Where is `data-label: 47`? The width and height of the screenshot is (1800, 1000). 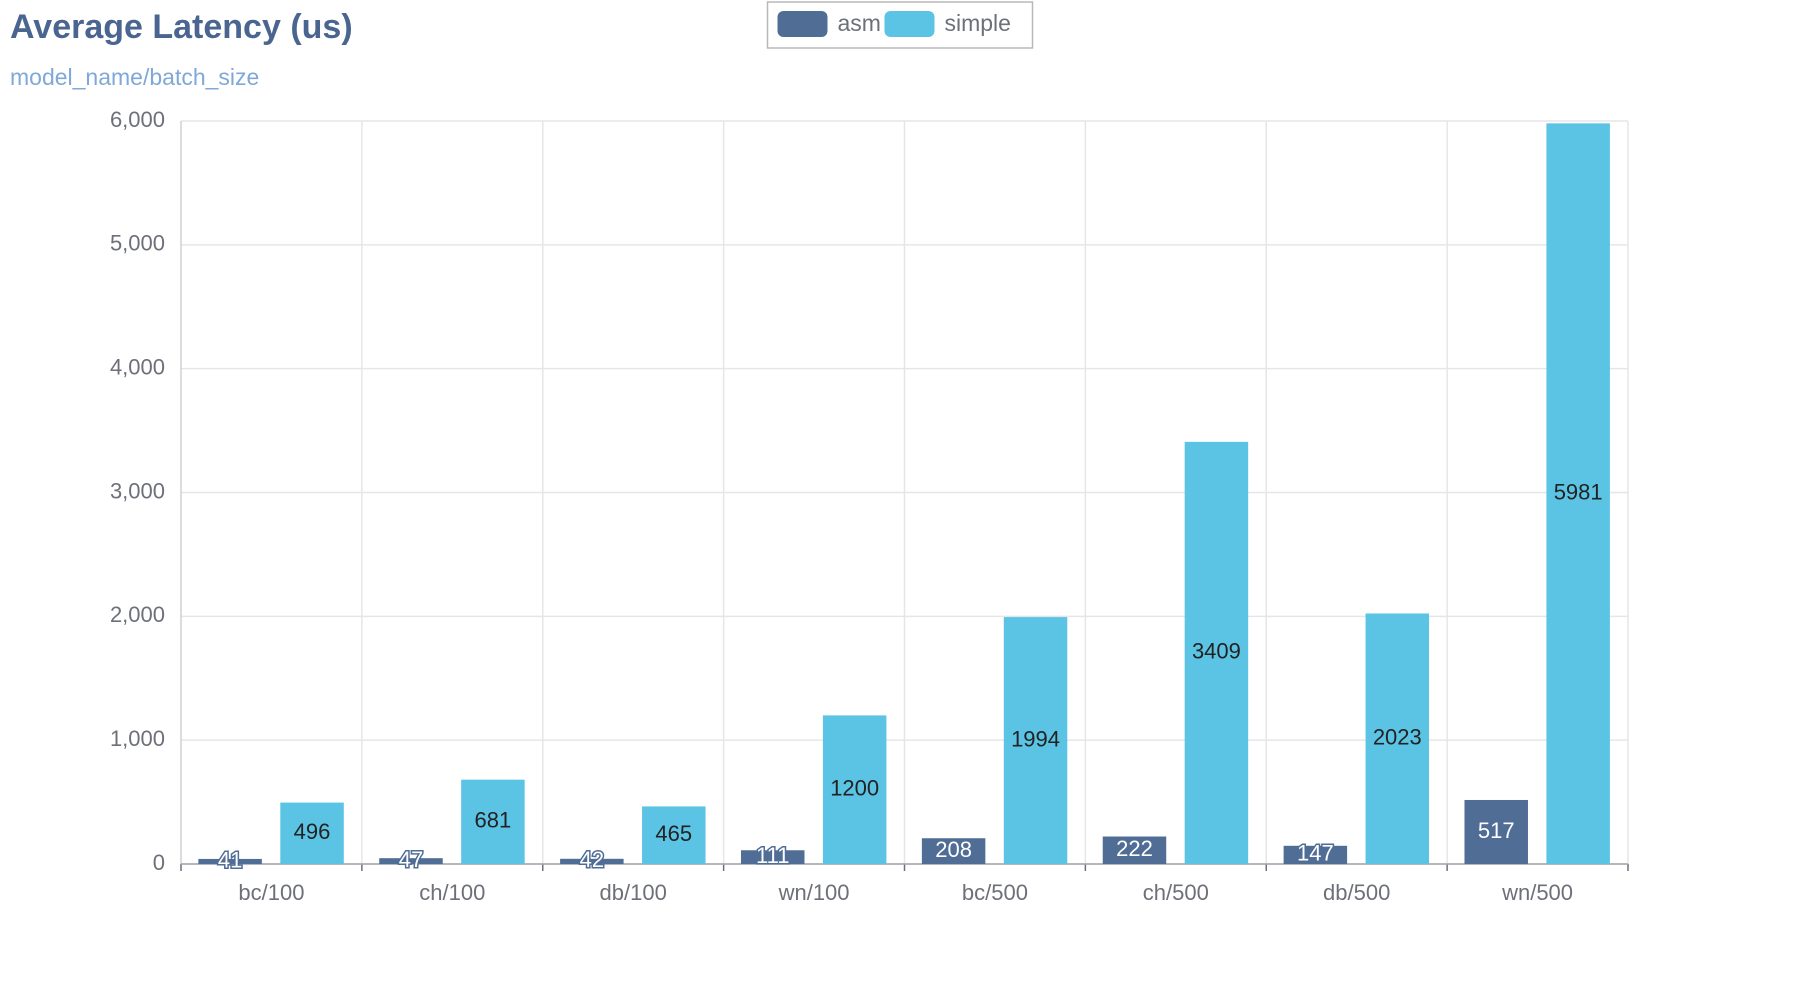 data-label: 47 is located at coordinates (411, 859).